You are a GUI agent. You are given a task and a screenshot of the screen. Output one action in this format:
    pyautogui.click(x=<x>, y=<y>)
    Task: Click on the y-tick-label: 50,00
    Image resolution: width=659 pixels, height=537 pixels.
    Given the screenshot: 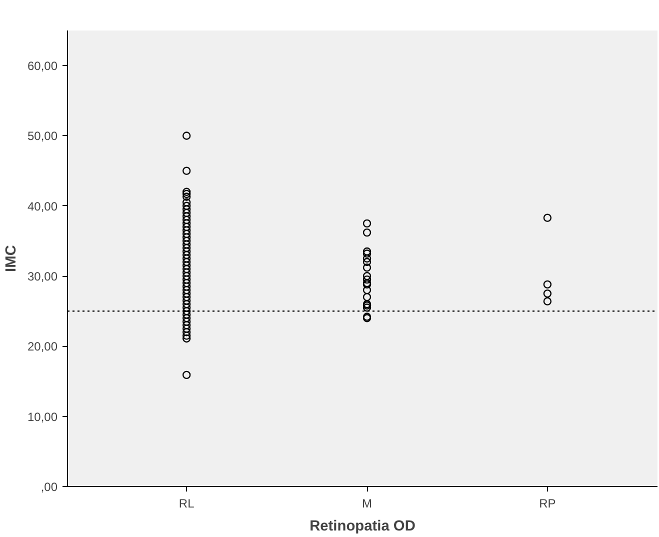 What is the action you would take?
    pyautogui.click(x=42, y=136)
    